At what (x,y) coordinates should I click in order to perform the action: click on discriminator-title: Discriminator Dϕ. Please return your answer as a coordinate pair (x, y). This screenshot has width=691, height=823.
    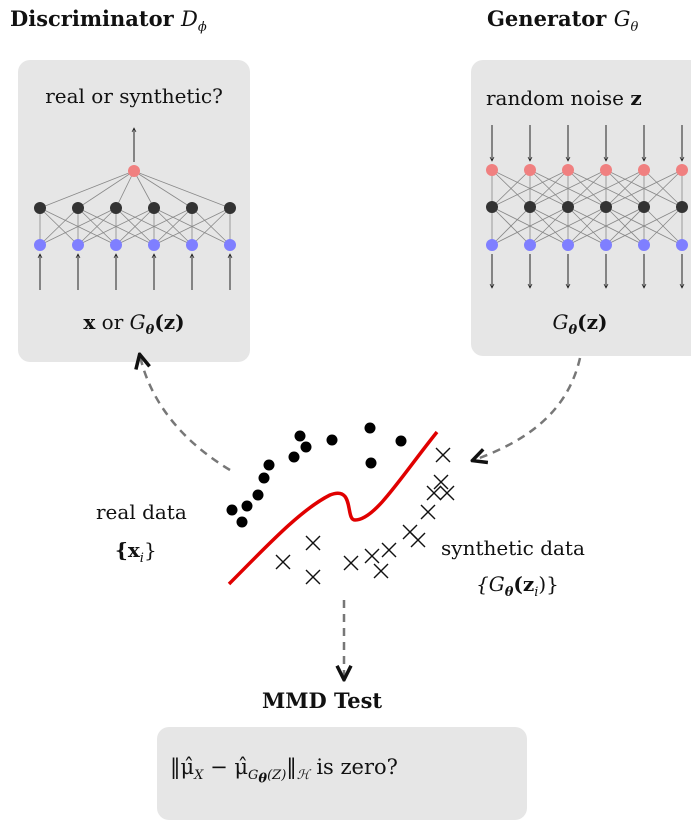
    Looking at the image, I should click on (108, 20).